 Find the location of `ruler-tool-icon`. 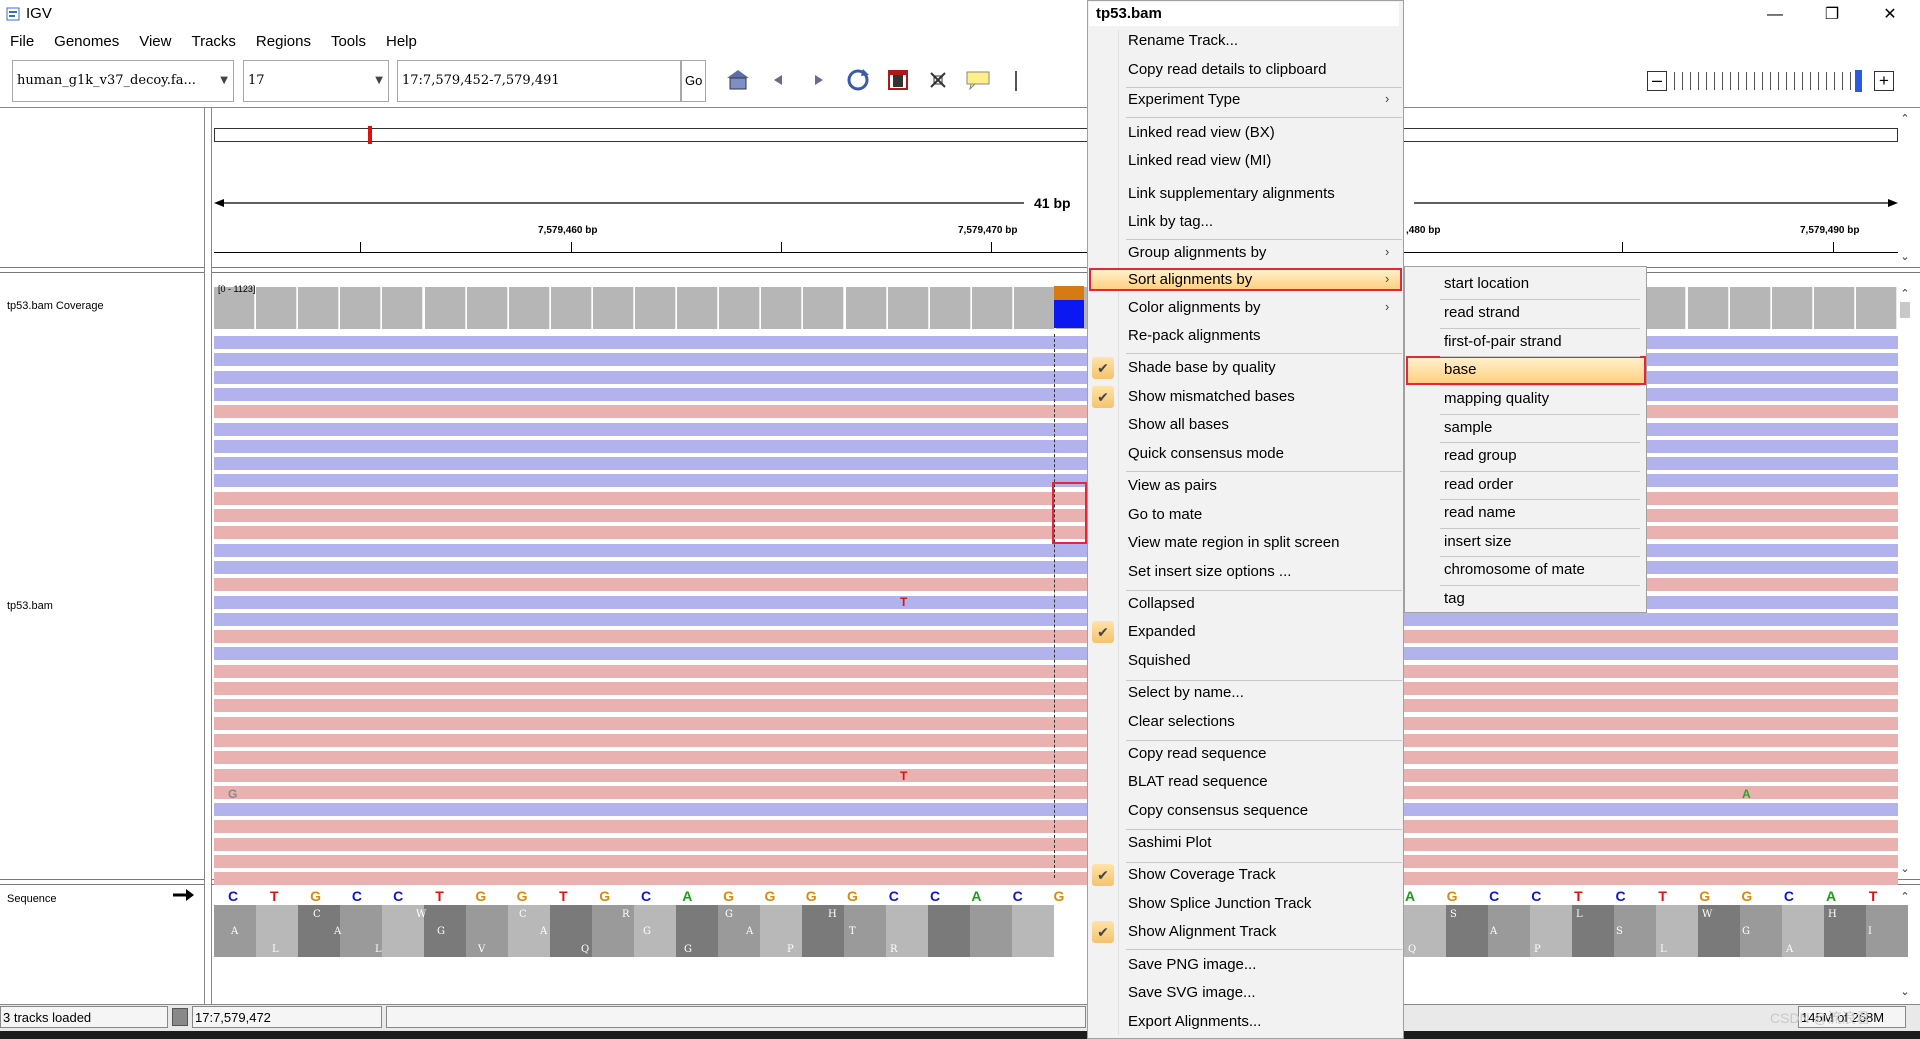

ruler-tool-icon is located at coordinates (1016, 81).